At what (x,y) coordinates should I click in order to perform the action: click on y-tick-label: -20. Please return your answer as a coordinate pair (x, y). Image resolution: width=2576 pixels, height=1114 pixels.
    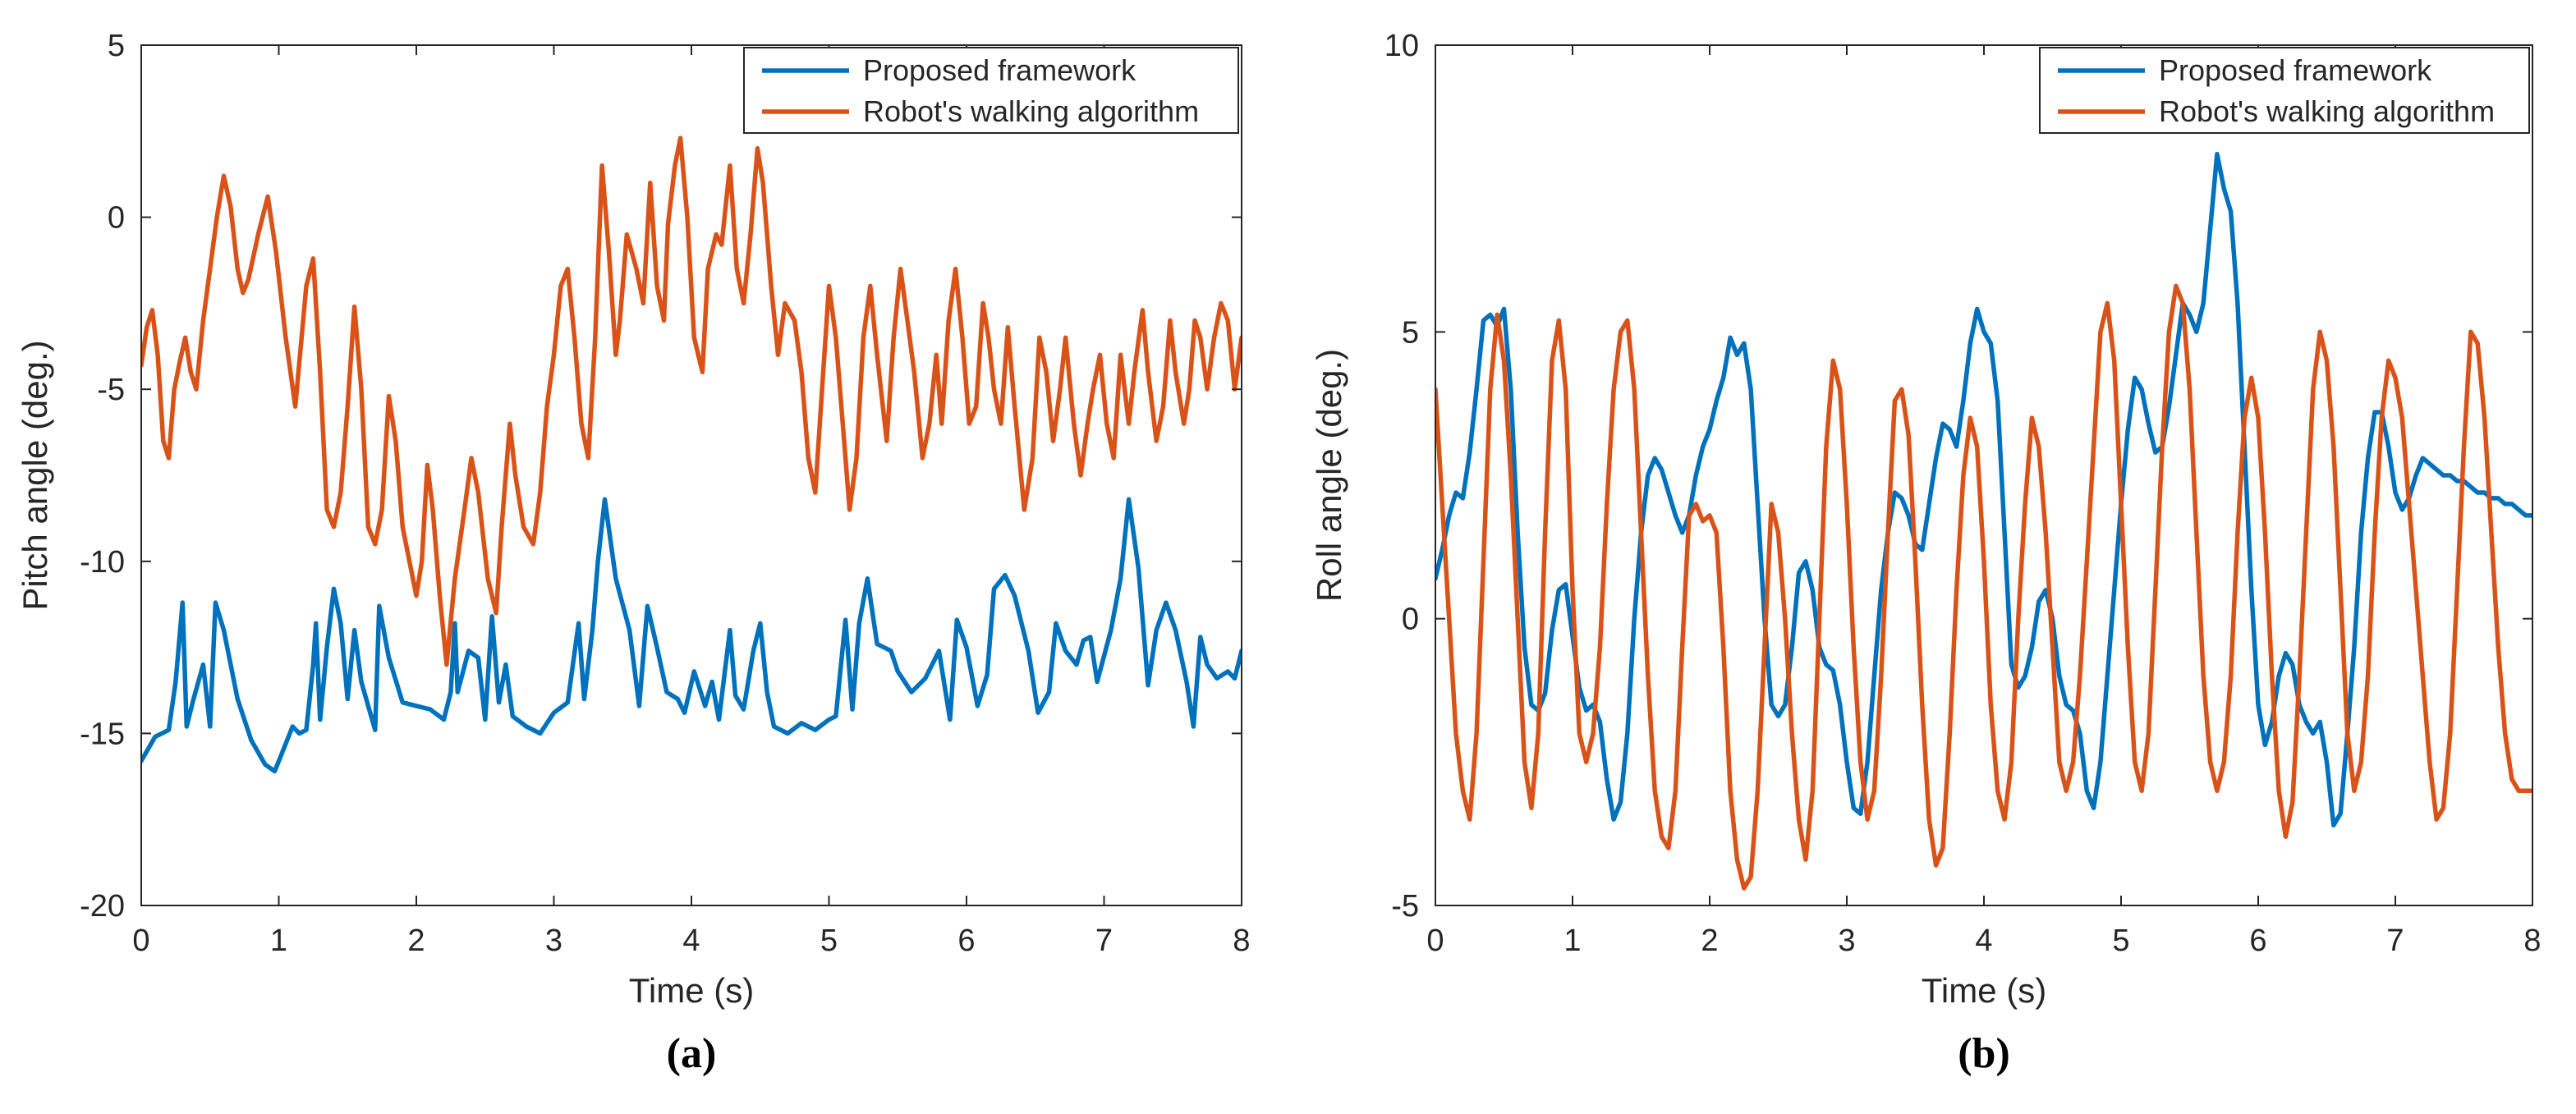
    Looking at the image, I should click on (102, 906).